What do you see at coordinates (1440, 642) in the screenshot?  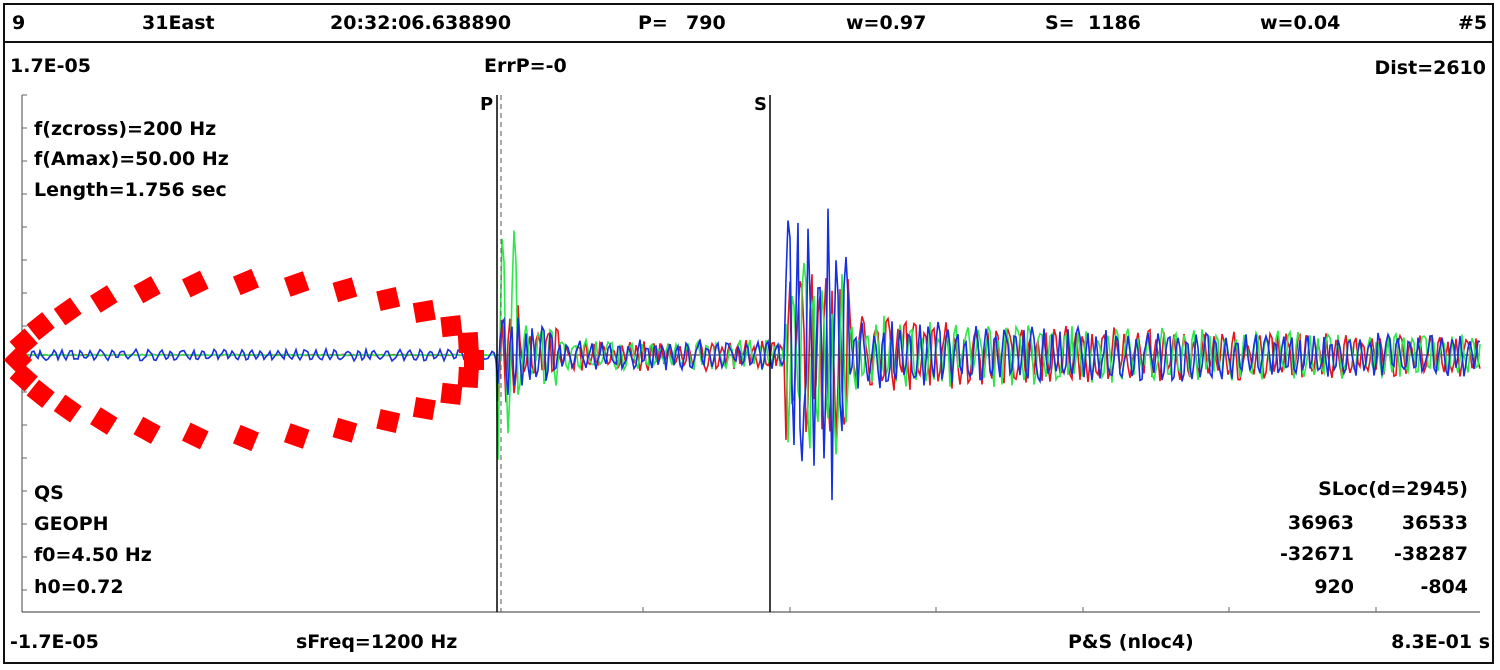 I see `time-scale: 8.3E-01 s` at bounding box center [1440, 642].